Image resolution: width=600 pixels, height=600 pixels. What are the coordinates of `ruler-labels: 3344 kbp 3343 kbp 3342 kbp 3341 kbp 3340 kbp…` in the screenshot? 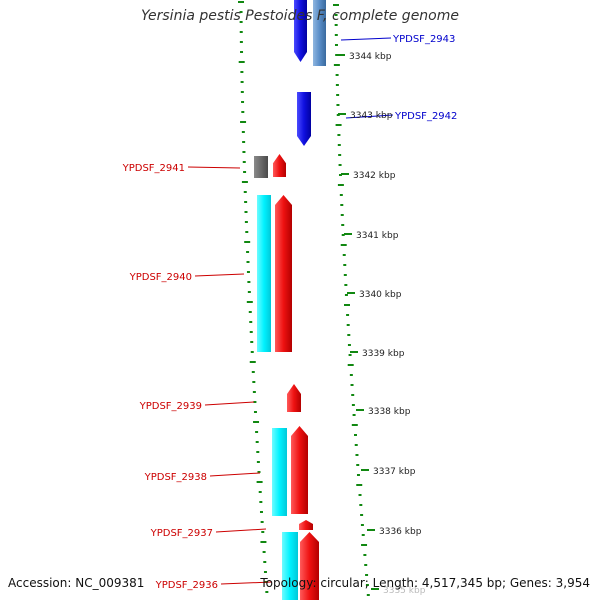 It's located at (381, 324).